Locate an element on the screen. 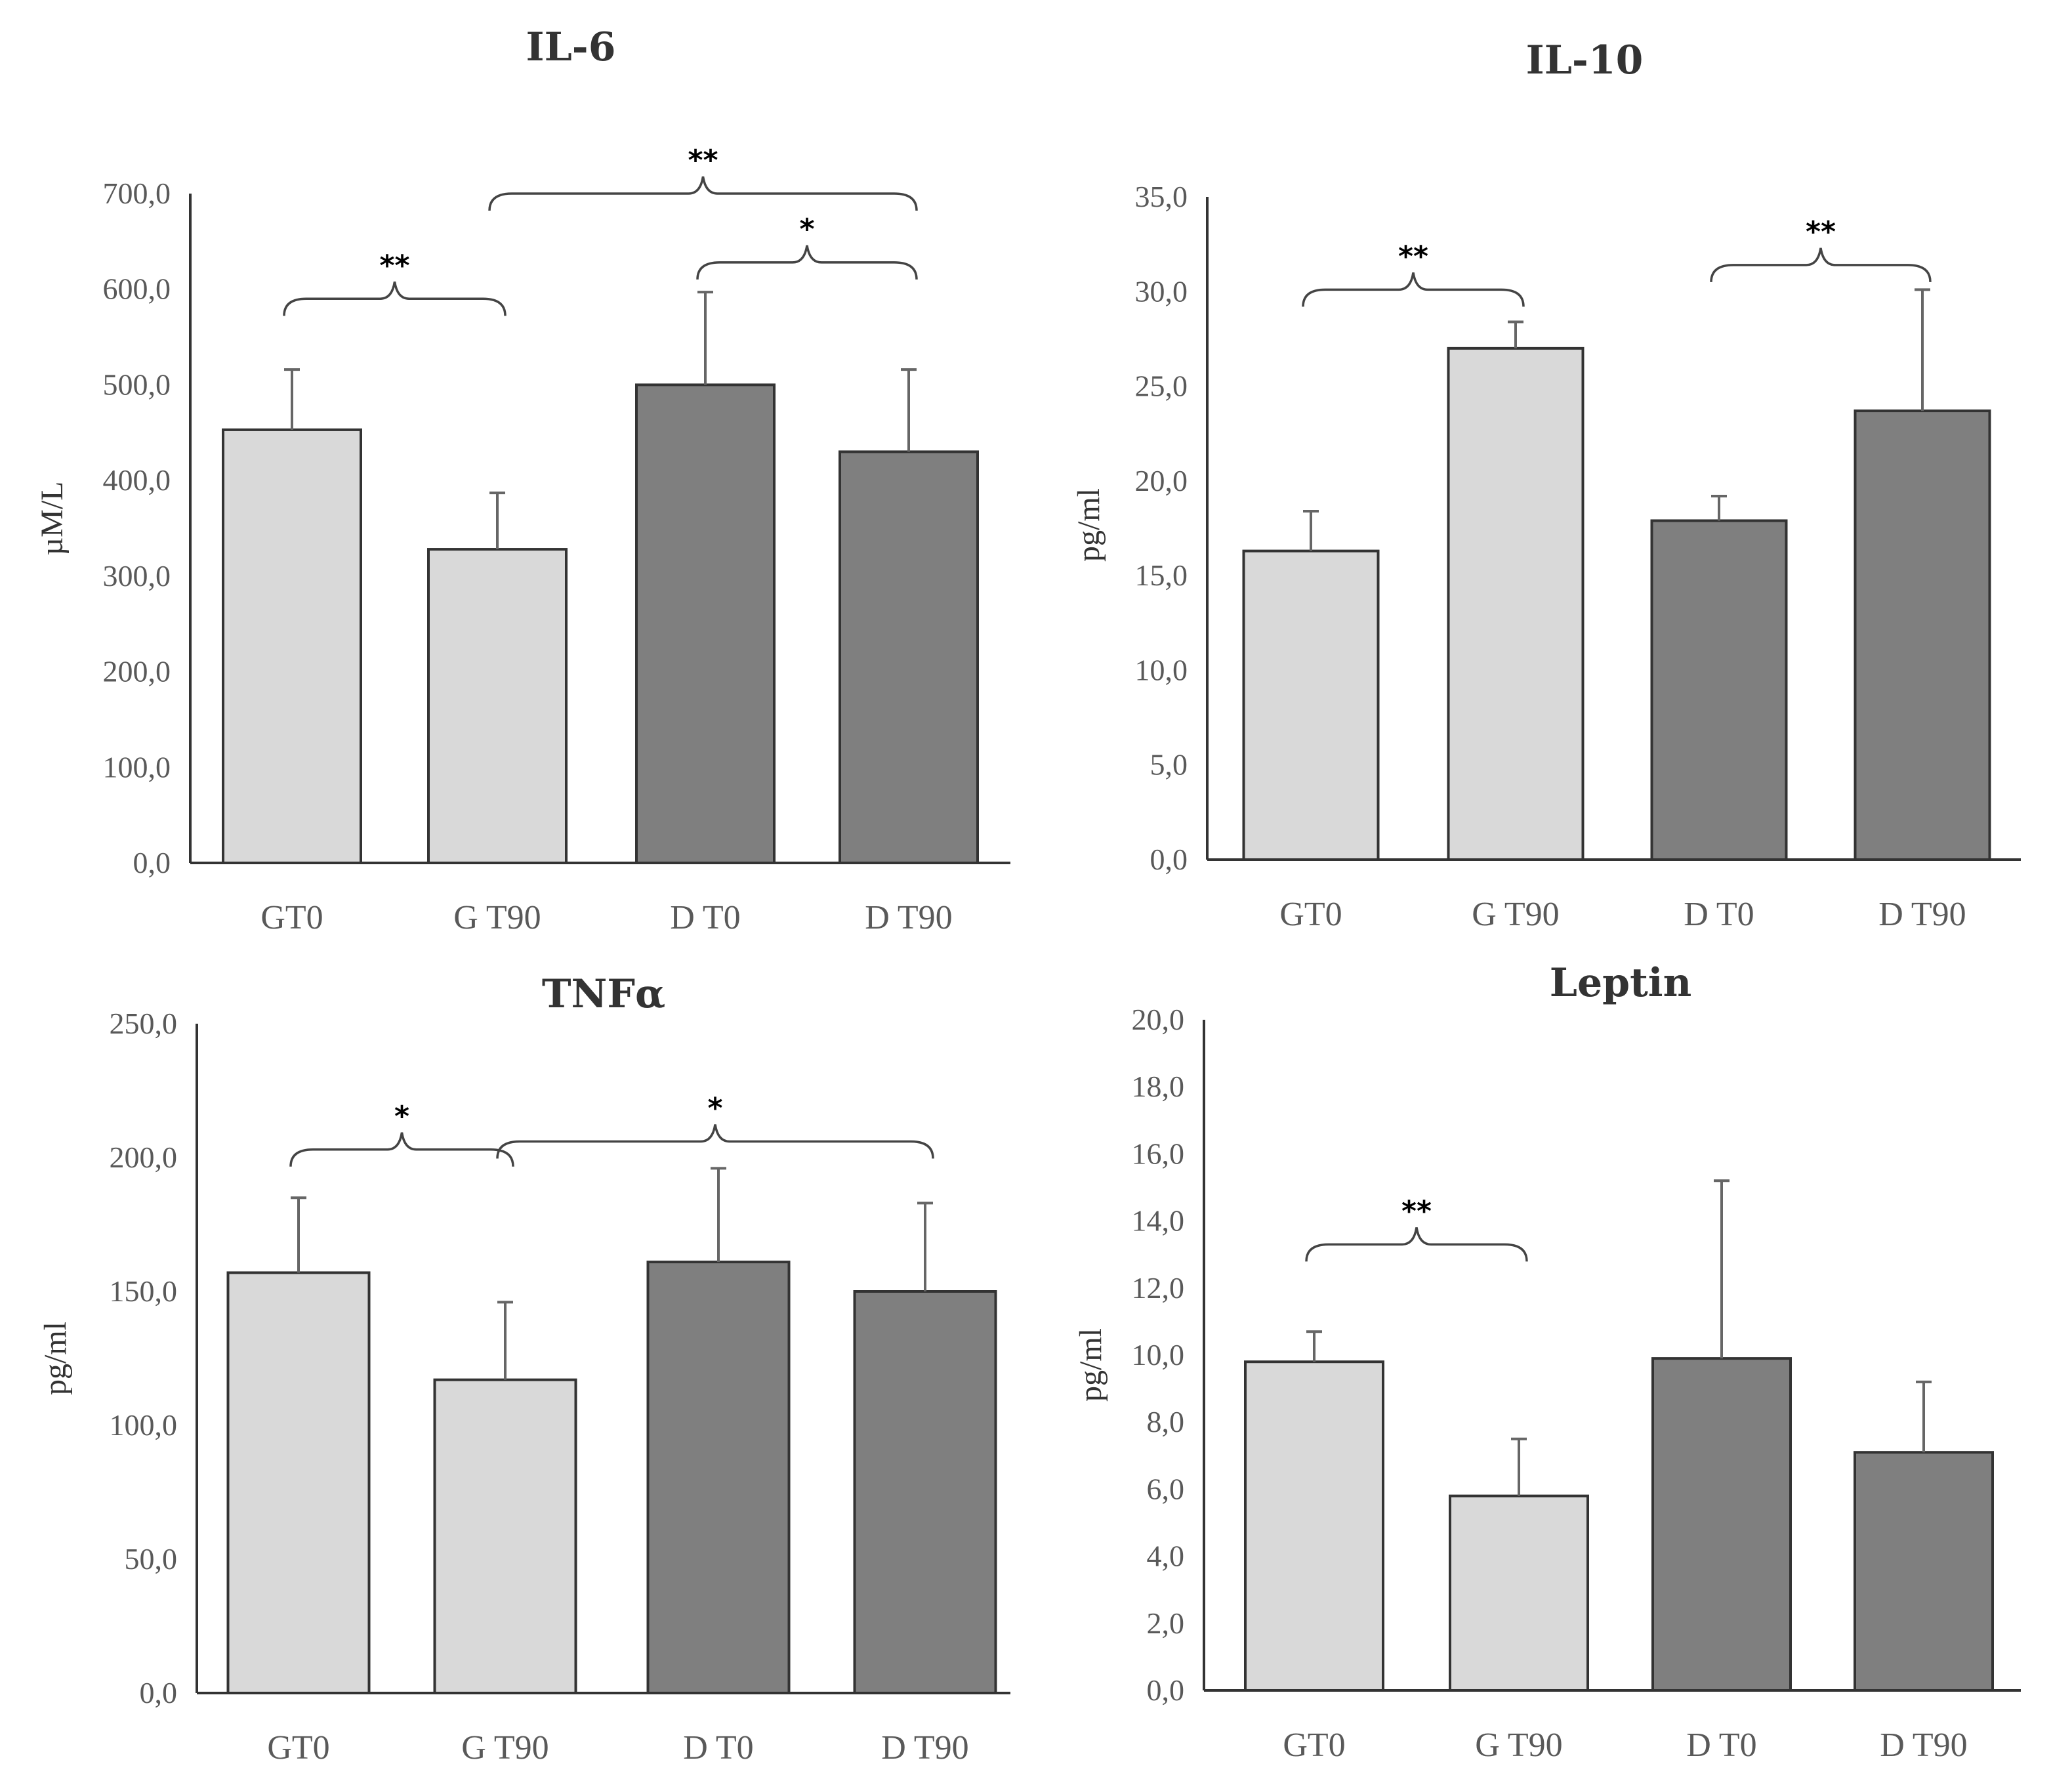 The width and height of the screenshot is (2072, 1779). y-axis-title: µM/L is located at coordinates (52, 519).